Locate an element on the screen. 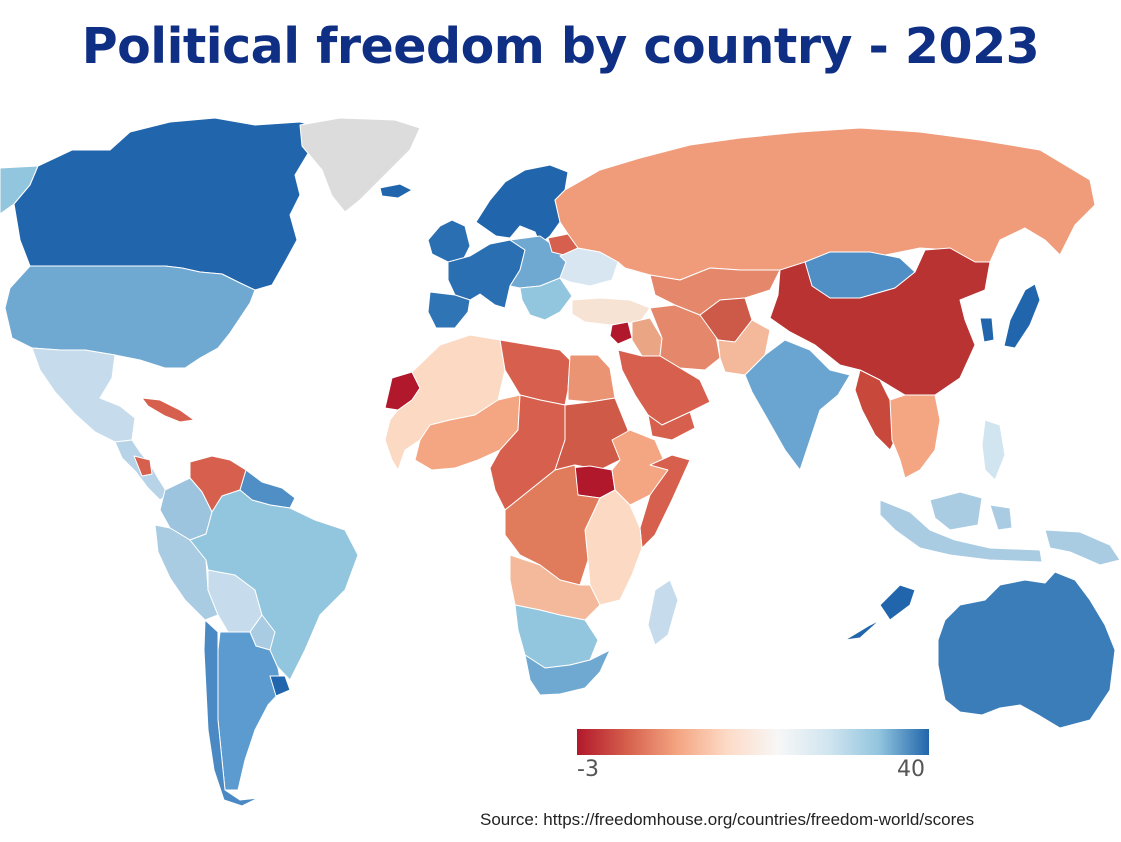  region-congo is located at coordinates (552, 525).